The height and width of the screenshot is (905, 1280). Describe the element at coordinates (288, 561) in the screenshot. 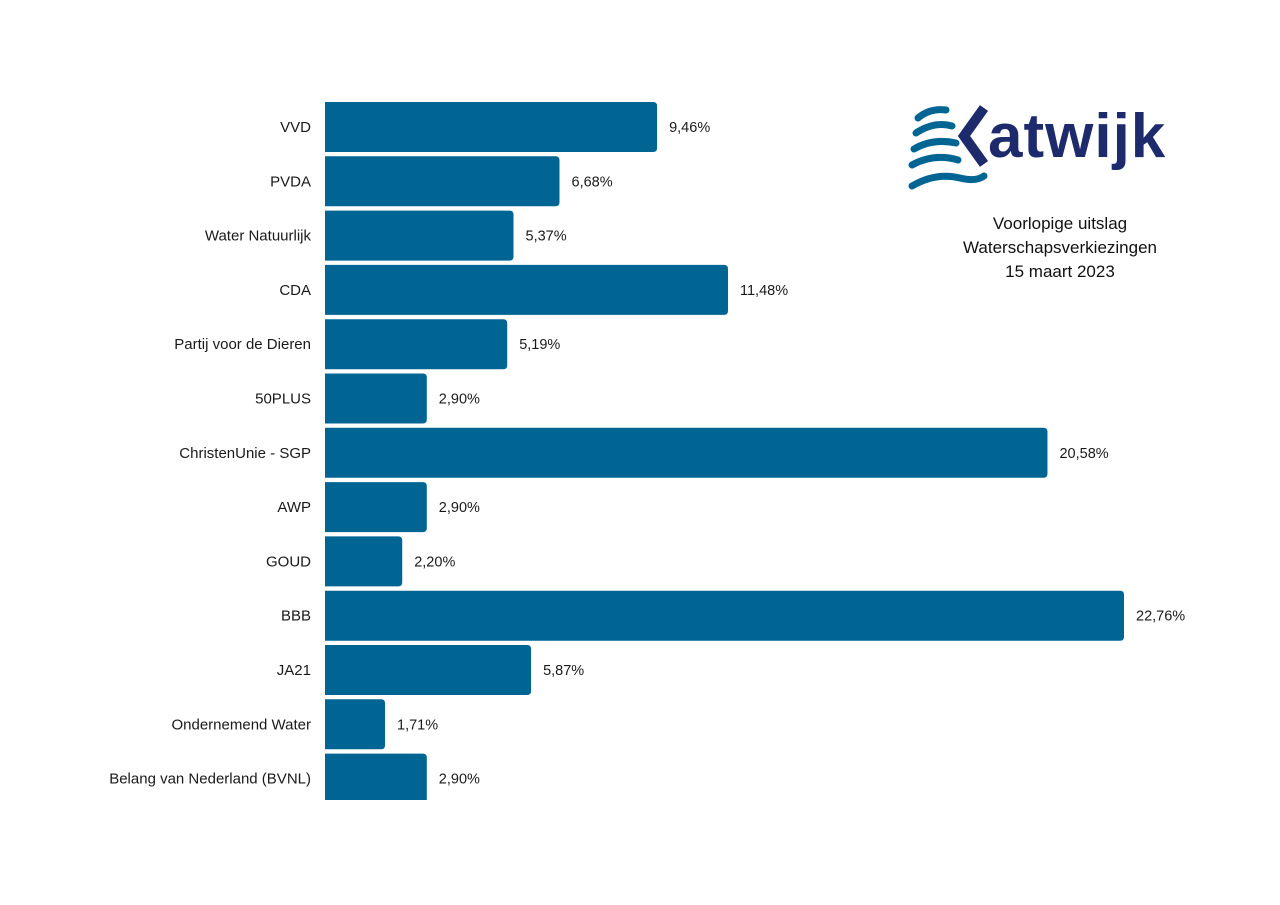

I see `category-label: GOUD` at that location.